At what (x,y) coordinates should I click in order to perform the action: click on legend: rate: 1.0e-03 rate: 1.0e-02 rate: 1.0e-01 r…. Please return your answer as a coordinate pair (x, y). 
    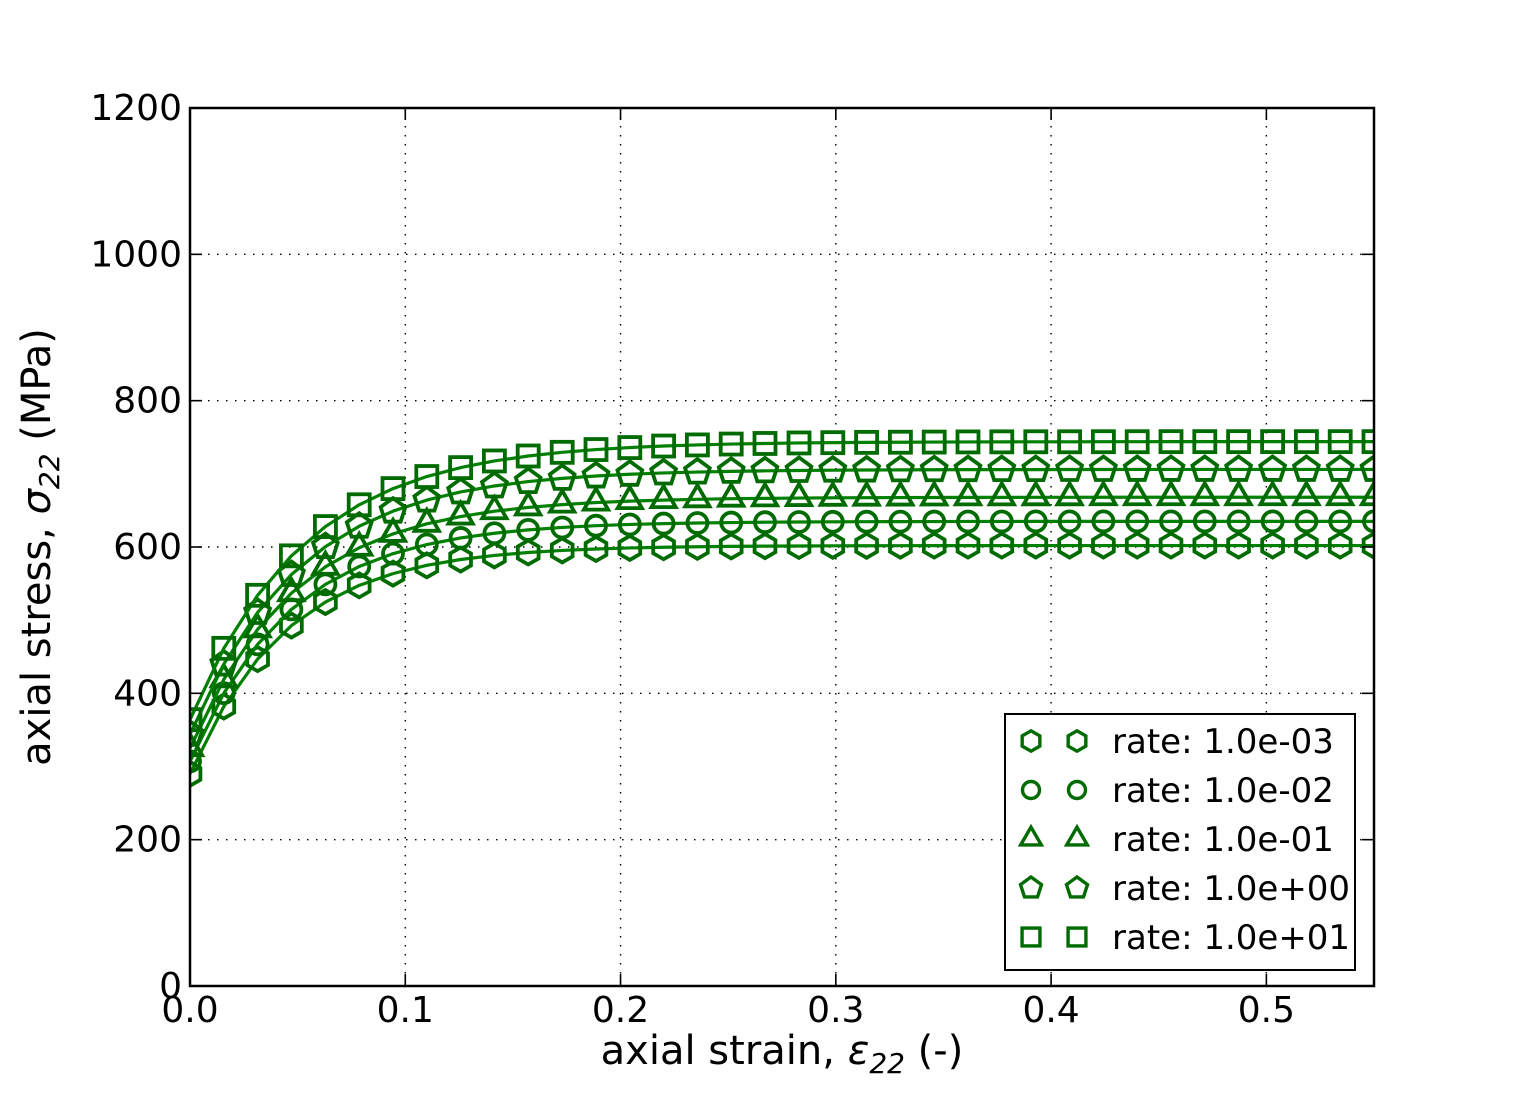
    Looking at the image, I should click on (1180, 842).